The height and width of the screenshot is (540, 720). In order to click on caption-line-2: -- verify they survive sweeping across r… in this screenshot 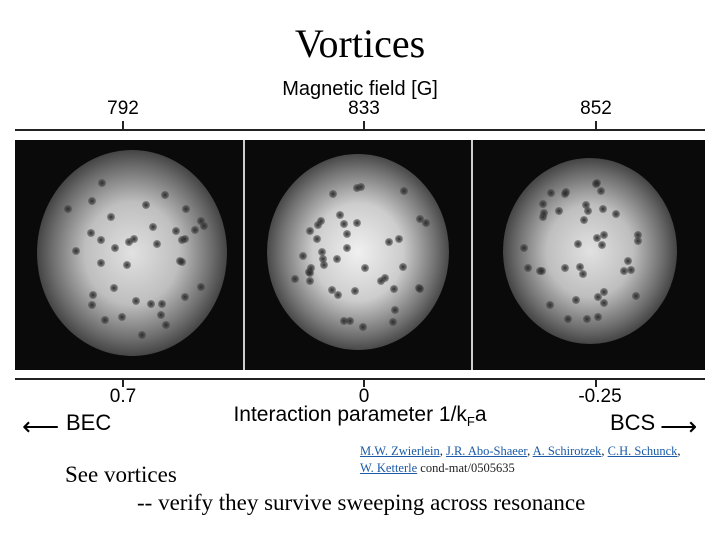, I will do `click(361, 502)`.